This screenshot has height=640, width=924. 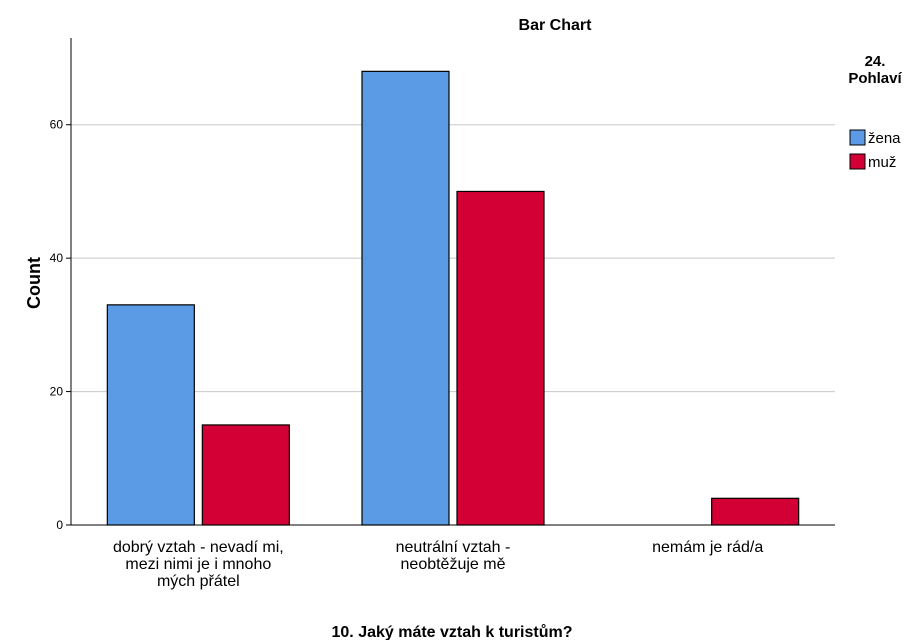 I want to click on legend-title-line-1: 24., so click(x=875, y=61).